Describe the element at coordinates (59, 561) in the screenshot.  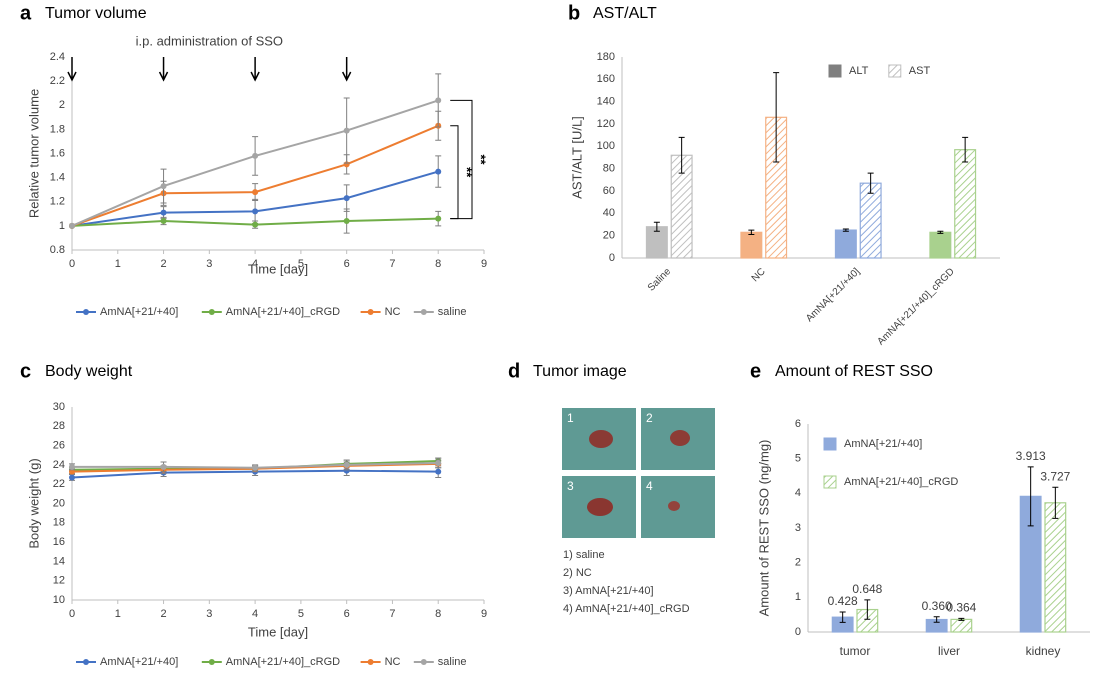
I see `y-tick-label: 14` at that location.